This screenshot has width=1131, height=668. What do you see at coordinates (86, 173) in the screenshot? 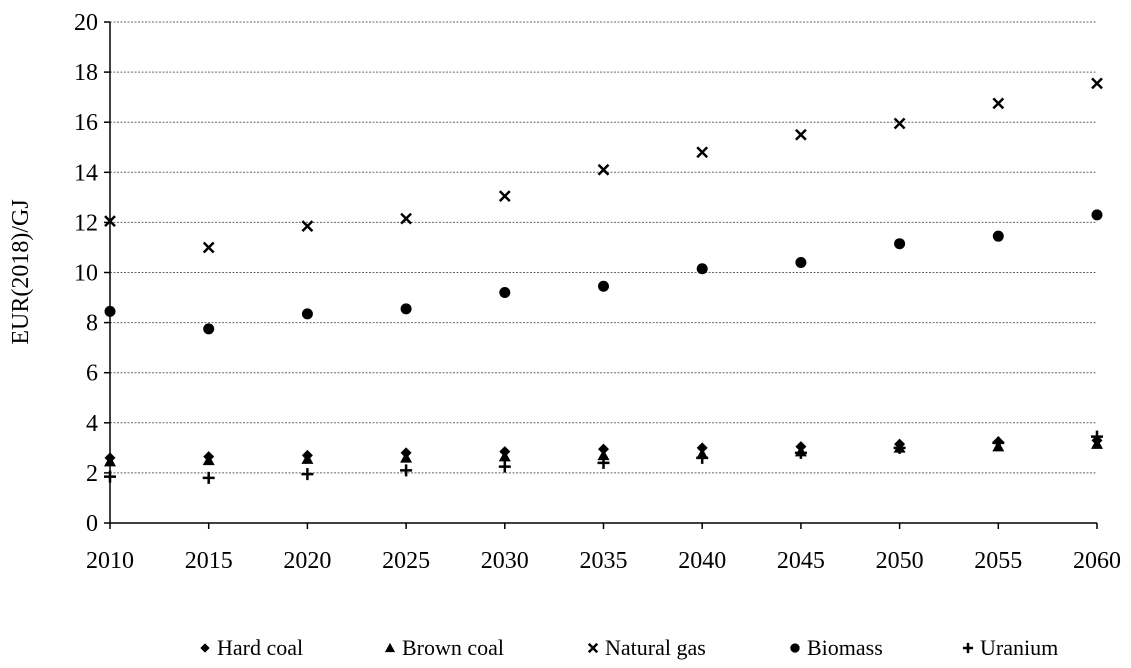
I see `y-tick-label: 14` at bounding box center [86, 173].